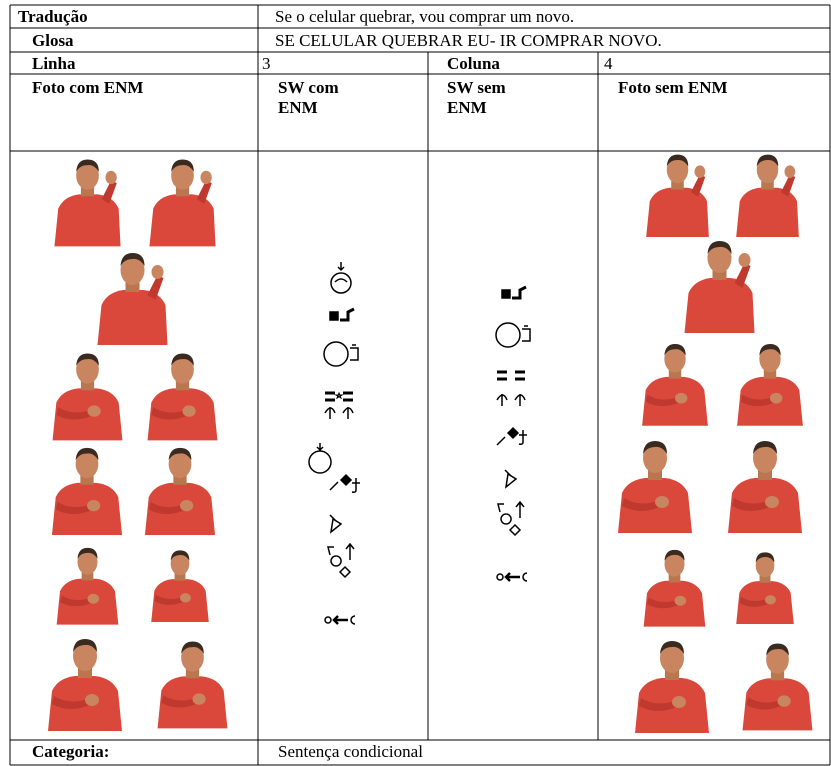 The image size is (831, 766). I want to click on label: Categoria:, so click(71, 751).